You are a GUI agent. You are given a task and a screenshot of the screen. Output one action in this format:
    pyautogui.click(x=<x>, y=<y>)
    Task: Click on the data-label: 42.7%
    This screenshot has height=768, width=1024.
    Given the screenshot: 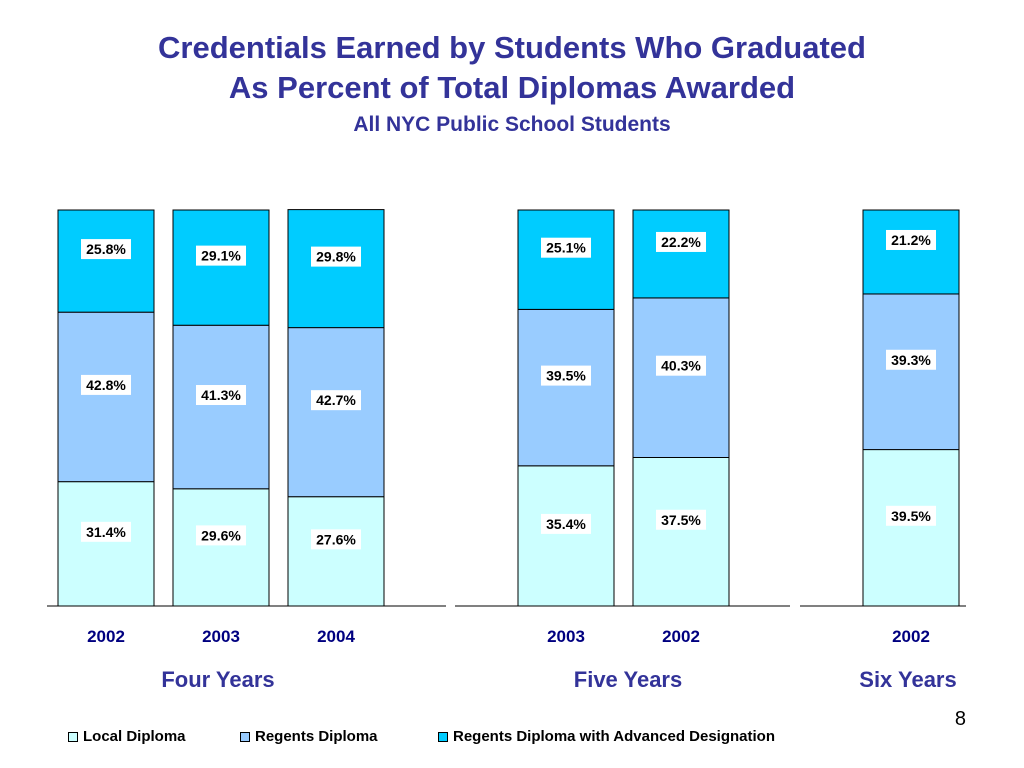 What is the action you would take?
    pyautogui.click(x=336, y=400)
    